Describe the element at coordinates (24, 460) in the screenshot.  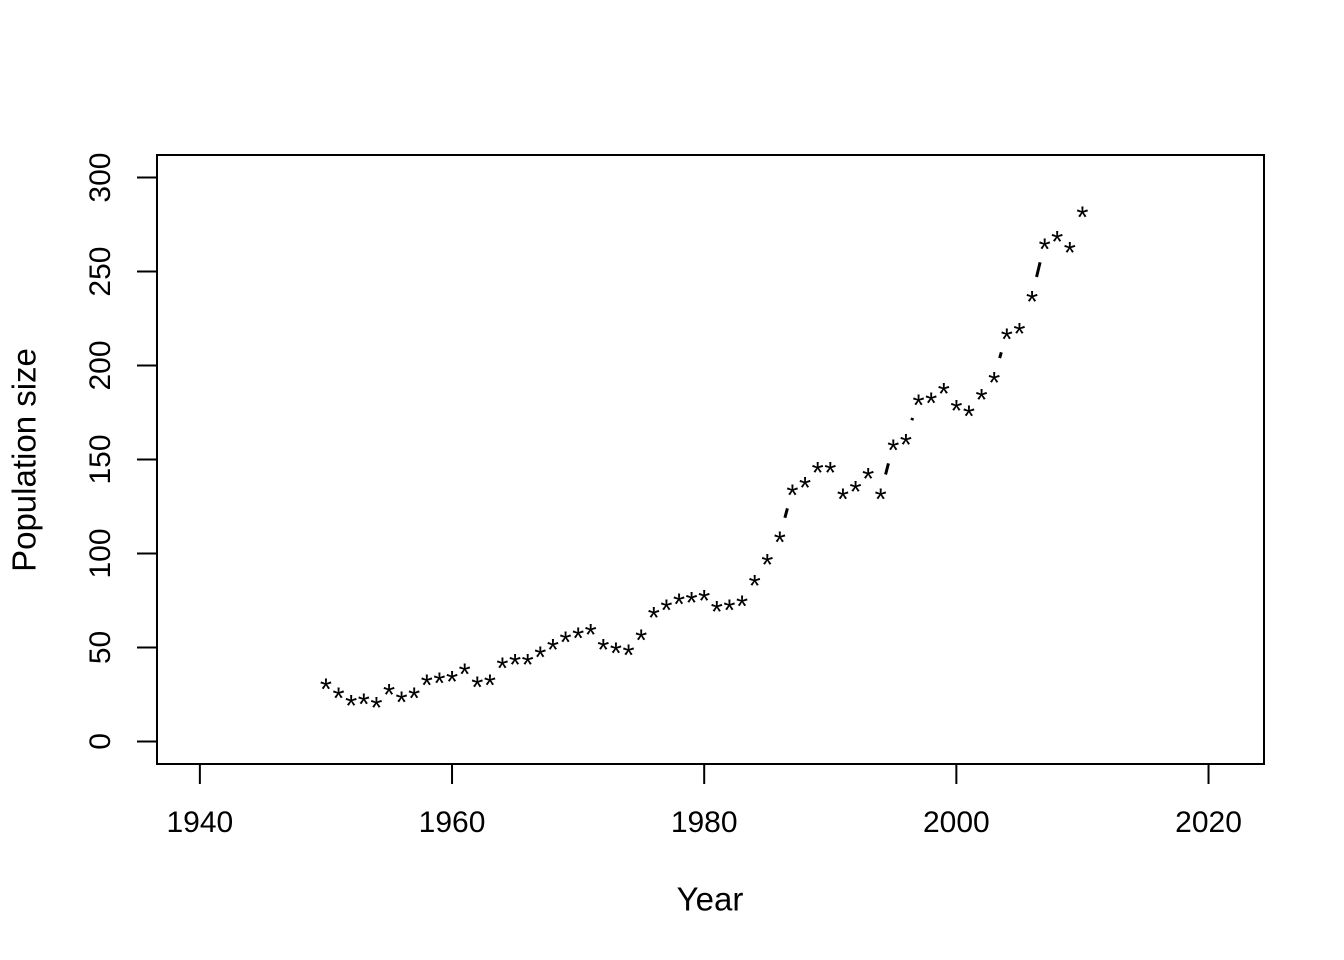
I see `y-axis-title: Population size` at that location.